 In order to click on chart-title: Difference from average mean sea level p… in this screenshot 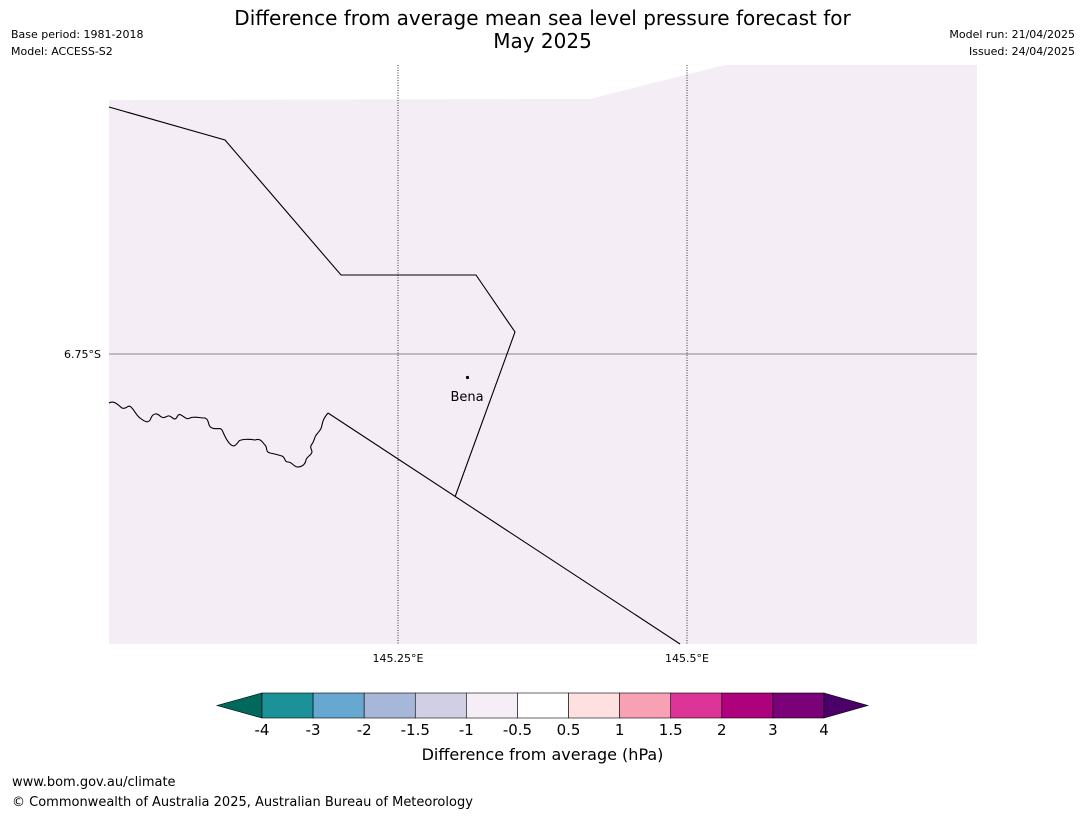, I will do `click(542, 30)`.